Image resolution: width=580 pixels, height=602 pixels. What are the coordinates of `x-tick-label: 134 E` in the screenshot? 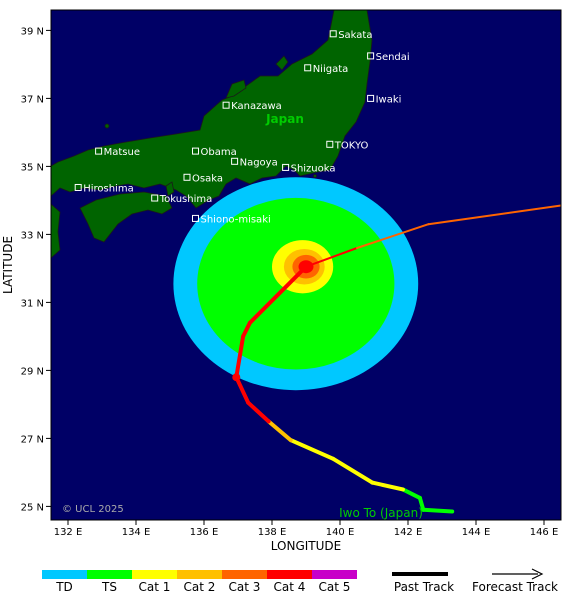 It's located at (136, 532).